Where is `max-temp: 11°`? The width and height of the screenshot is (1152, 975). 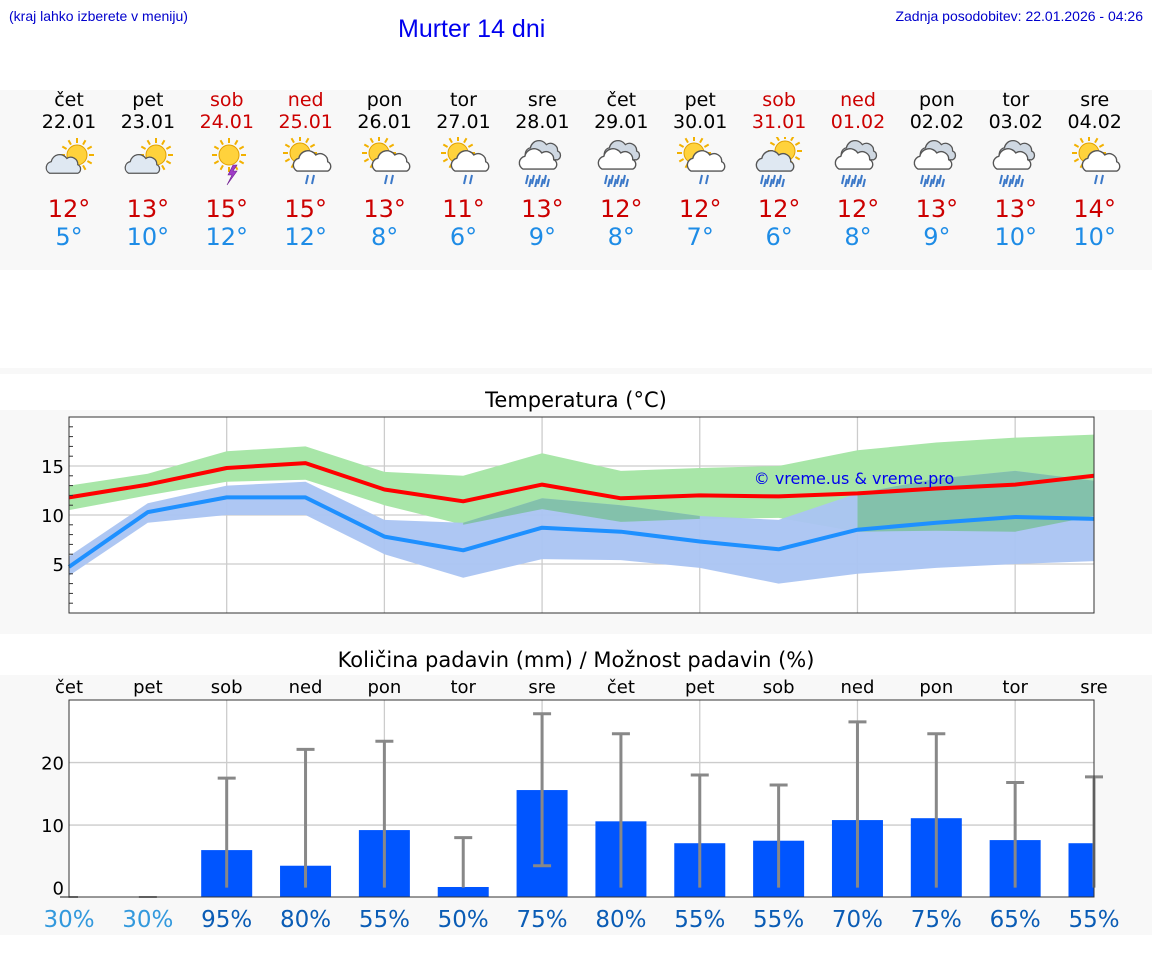
max-temp: 11° is located at coordinates (463, 209).